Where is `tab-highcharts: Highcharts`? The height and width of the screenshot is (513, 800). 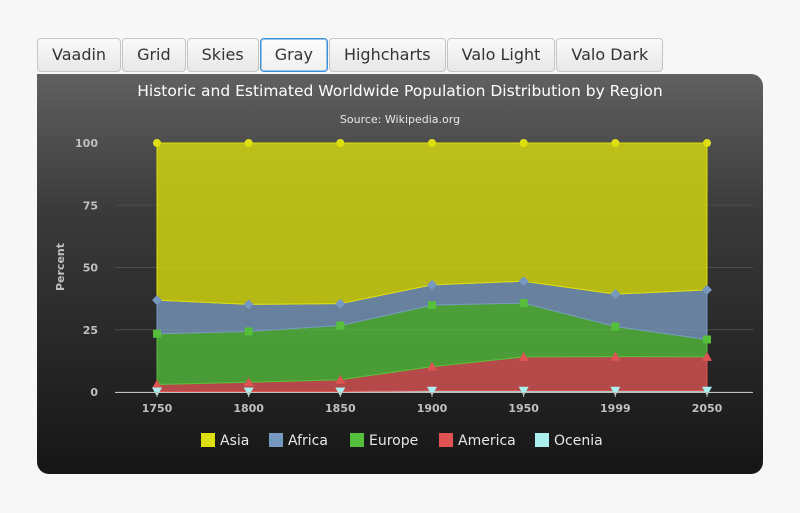 tab-highcharts: Highcharts is located at coordinates (387, 55).